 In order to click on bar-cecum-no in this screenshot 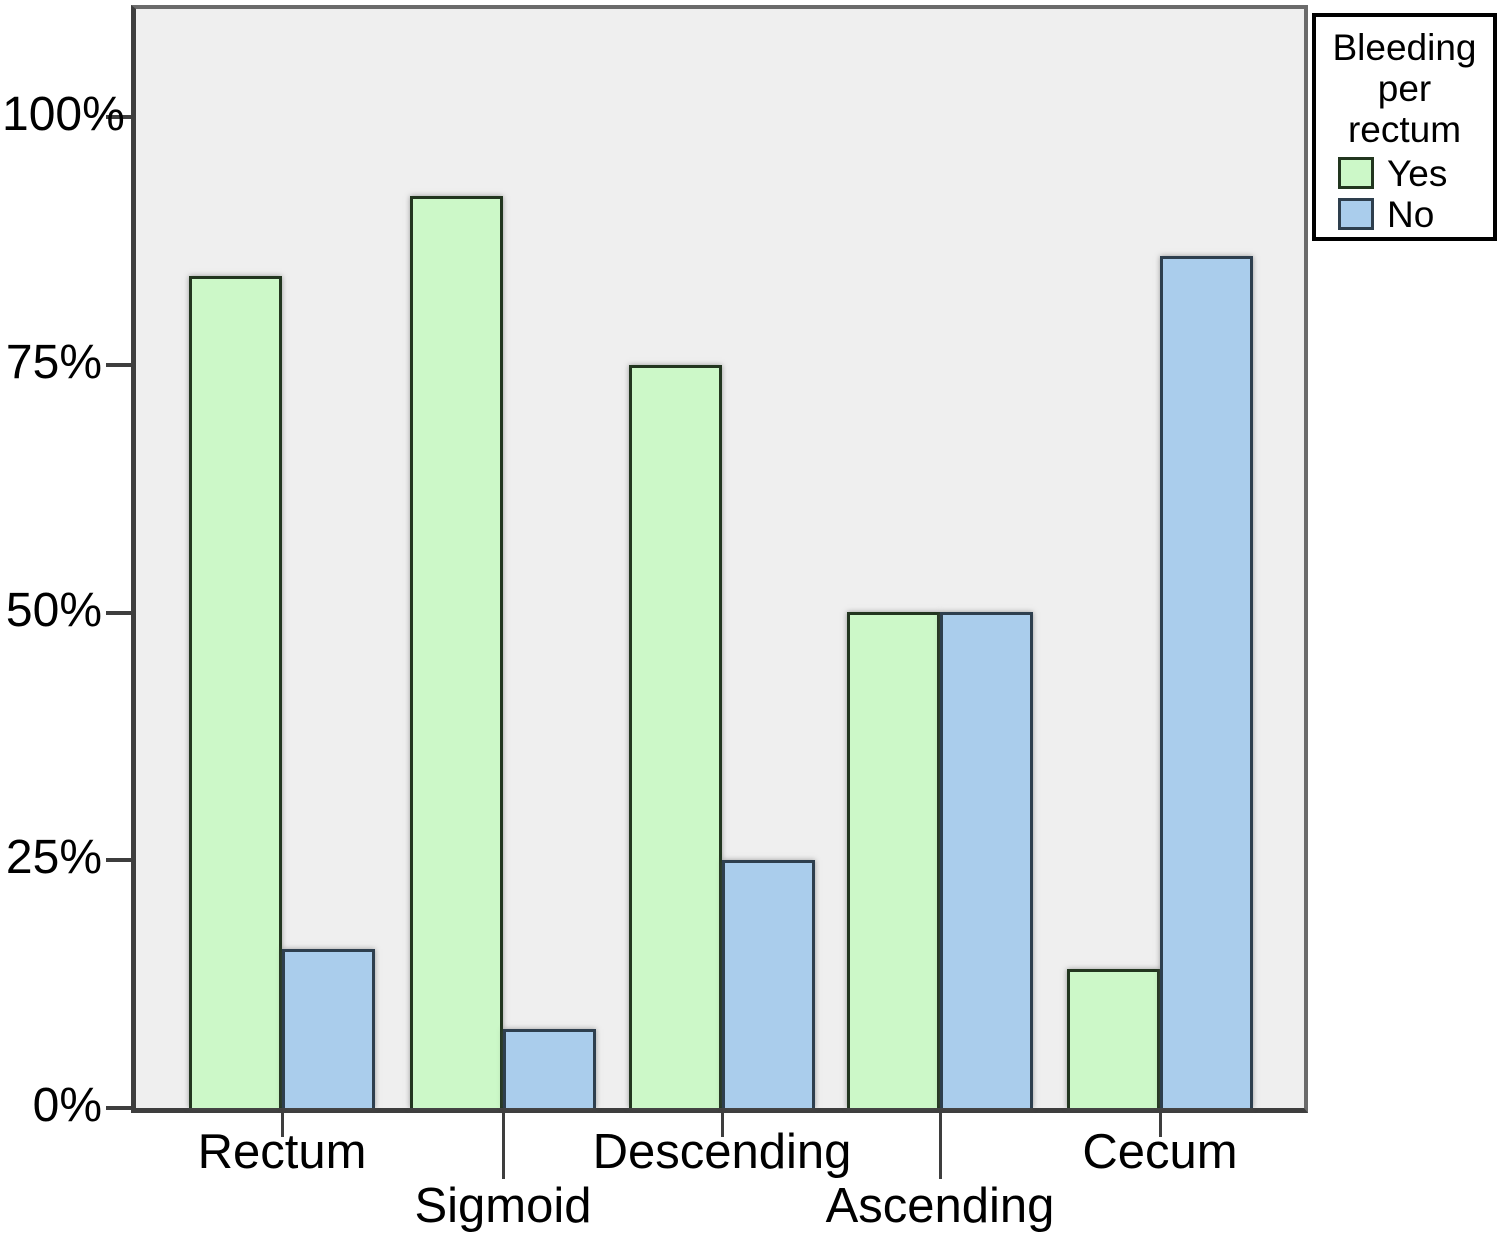, I will do `click(1206, 682)`.